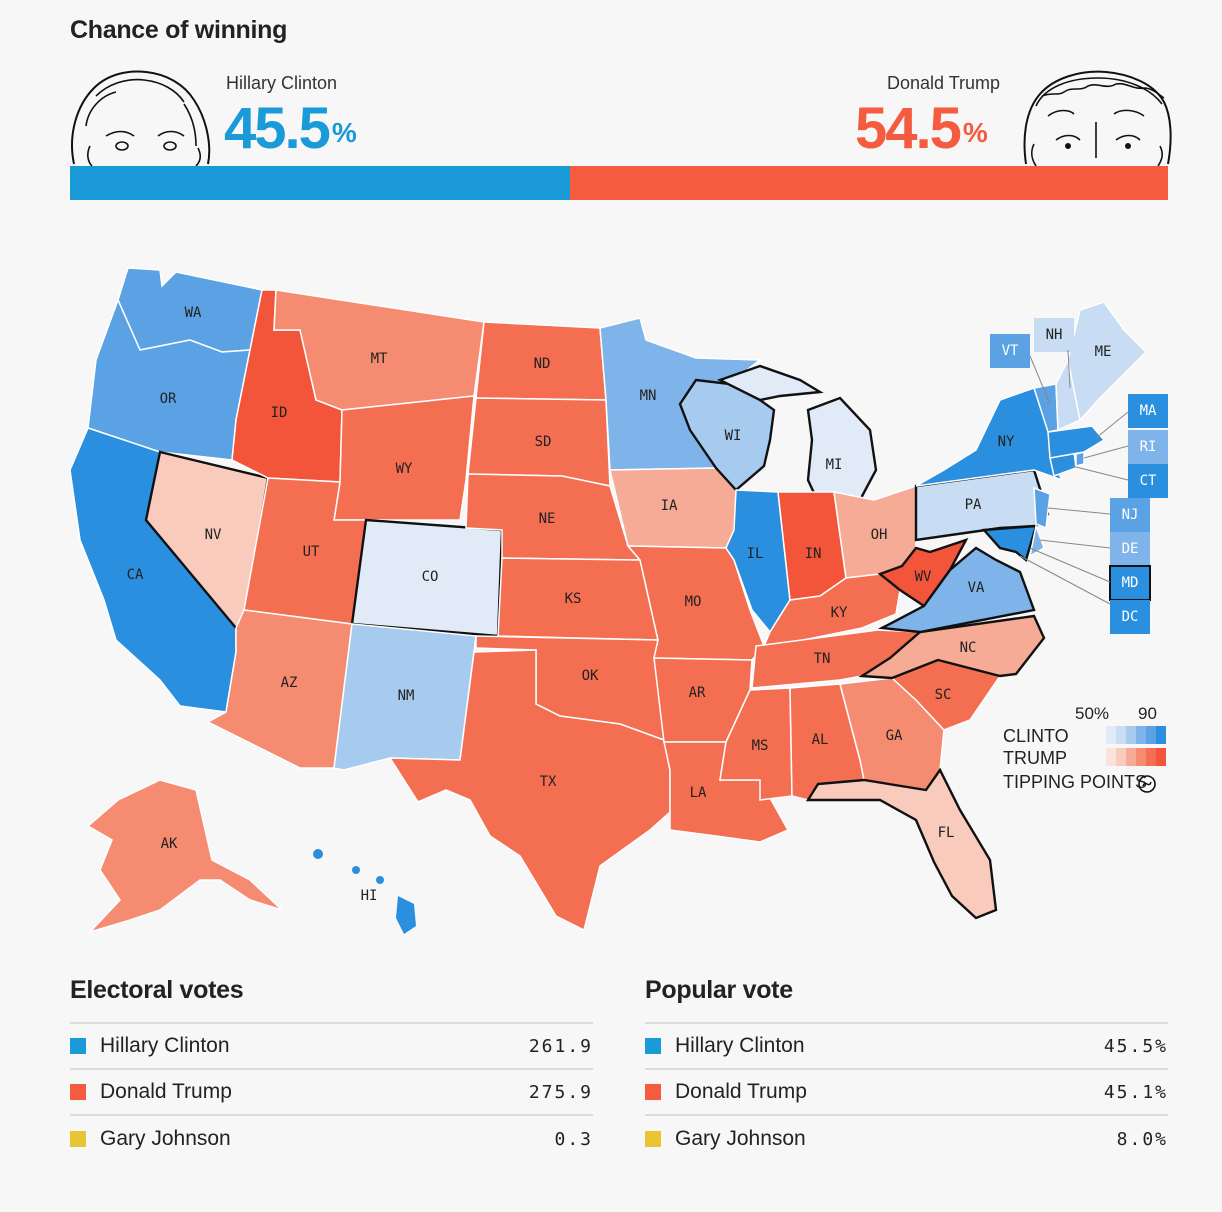  I want to click on state-label-CT: CT, so click(1148, 481).